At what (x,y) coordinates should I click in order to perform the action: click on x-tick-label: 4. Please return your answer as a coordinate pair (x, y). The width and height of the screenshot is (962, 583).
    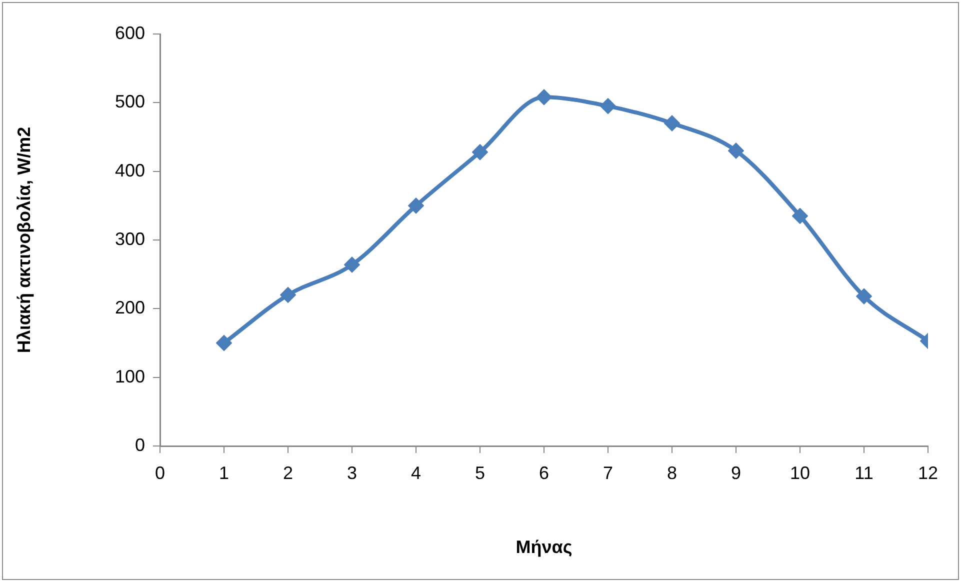
    Looking at the image, I should click on (416, 472).